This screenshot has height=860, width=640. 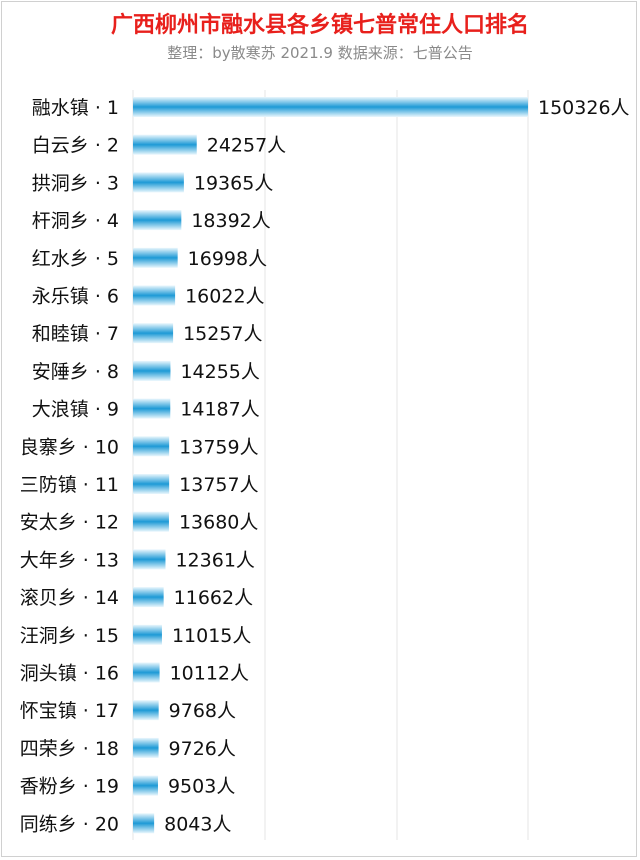 What do you see at coordinates (201, 787) in the screenshot?
I see `value-label-19: 9503人` at bounding box center [201, 787].